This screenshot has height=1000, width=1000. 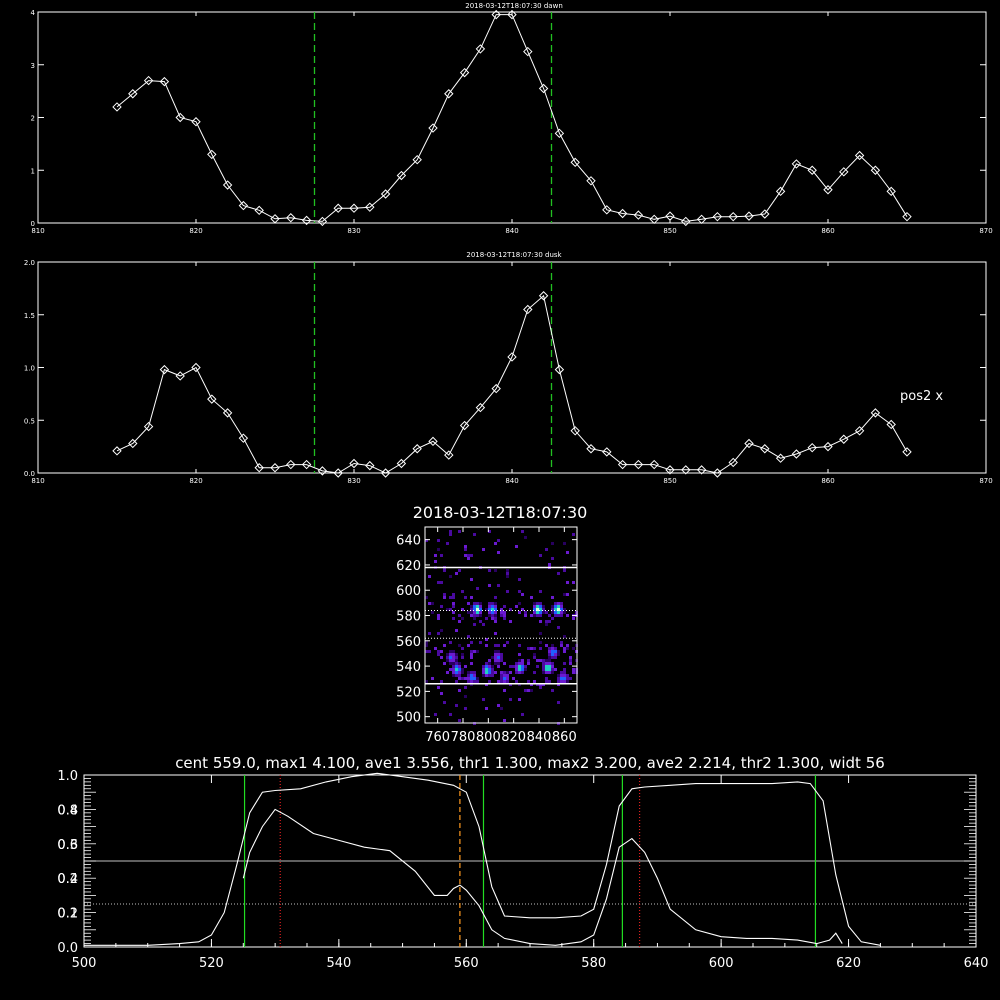 I want to click on dawn-ytick-label: 2, so click(x=33, y=119).